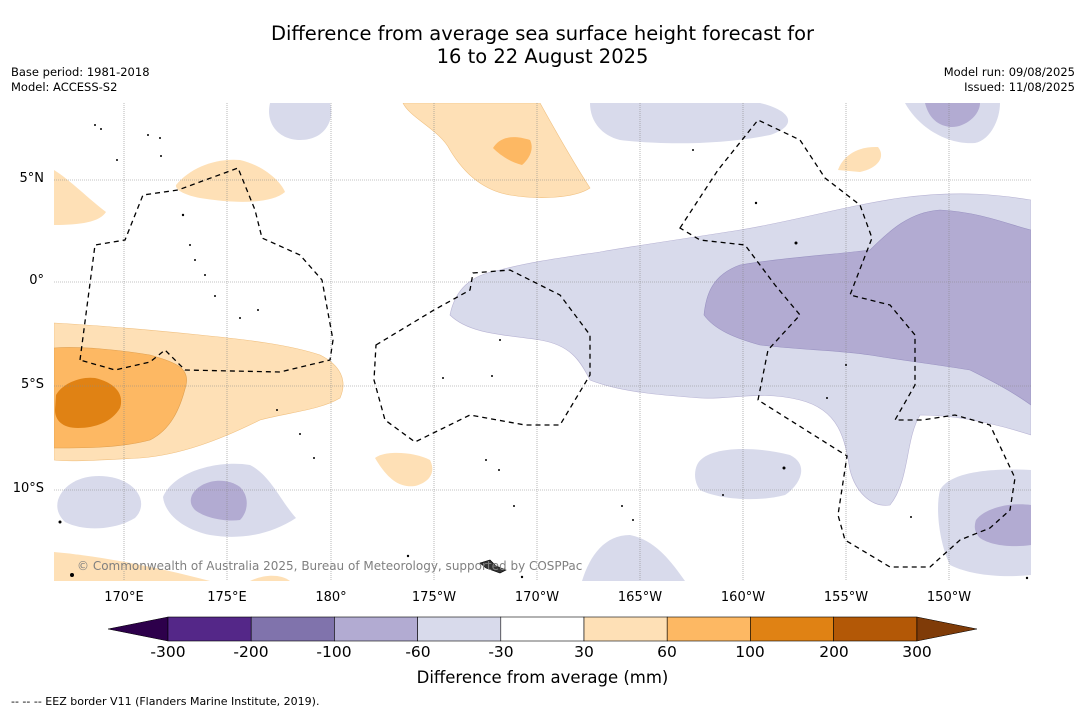  Describe the element at coordinates (331, 597) in the screenshot. I see `lon-label-180: 180°` at that location.